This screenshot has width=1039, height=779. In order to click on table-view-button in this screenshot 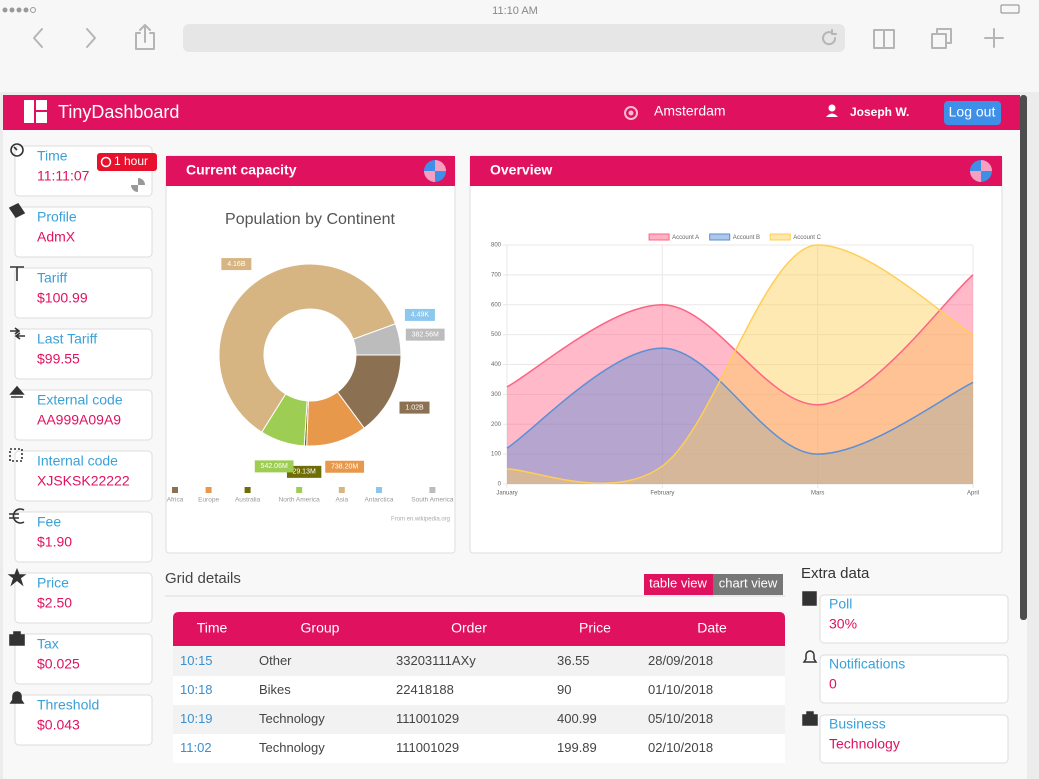, I will do `click(678, 584)`.